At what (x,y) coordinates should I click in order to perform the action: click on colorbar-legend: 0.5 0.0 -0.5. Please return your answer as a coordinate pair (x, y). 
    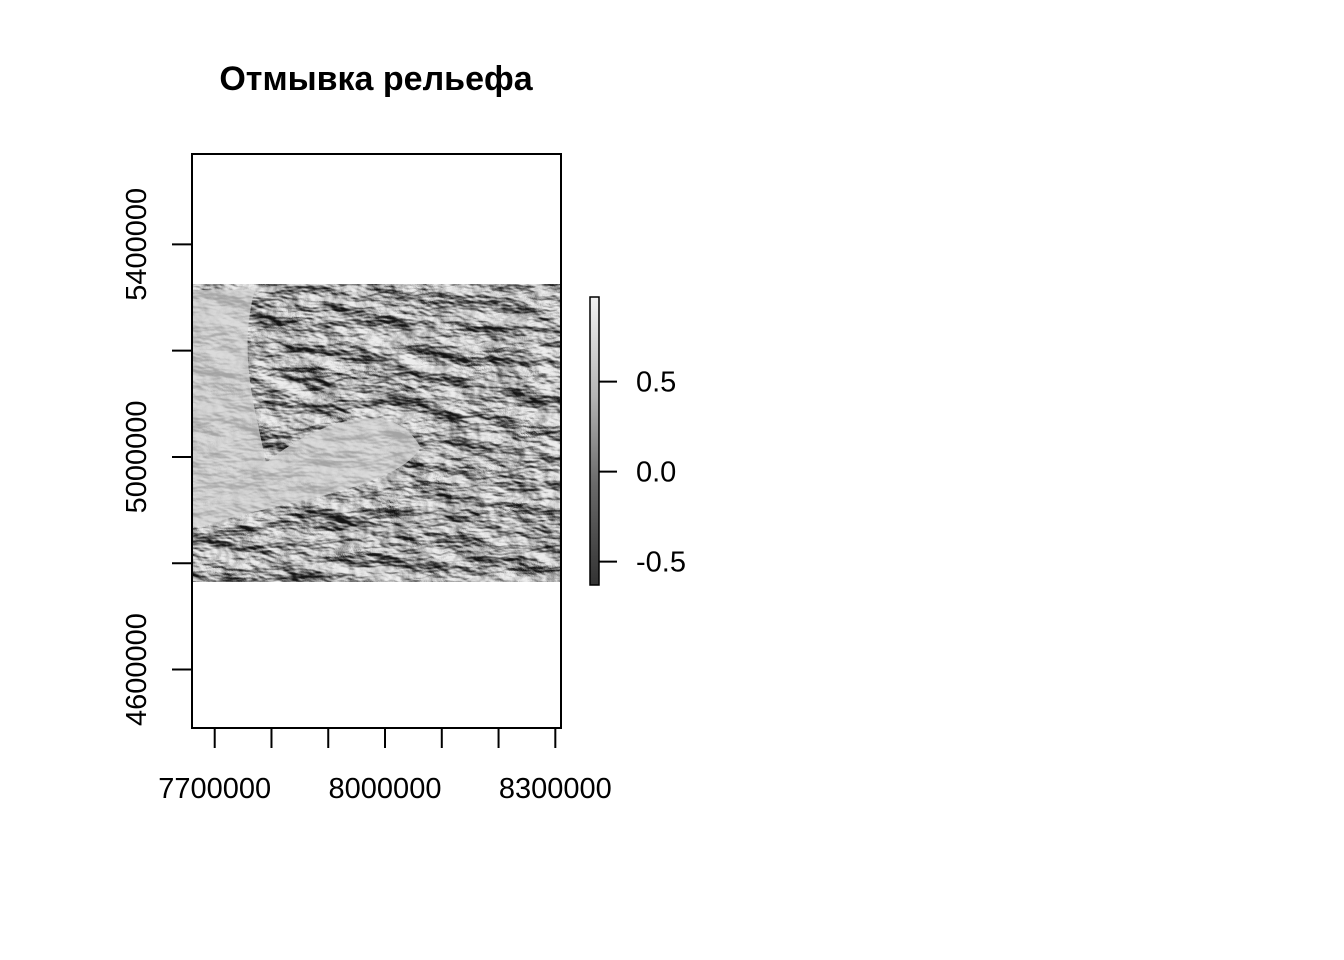
    Looking at the image, I should click on (637, 441).